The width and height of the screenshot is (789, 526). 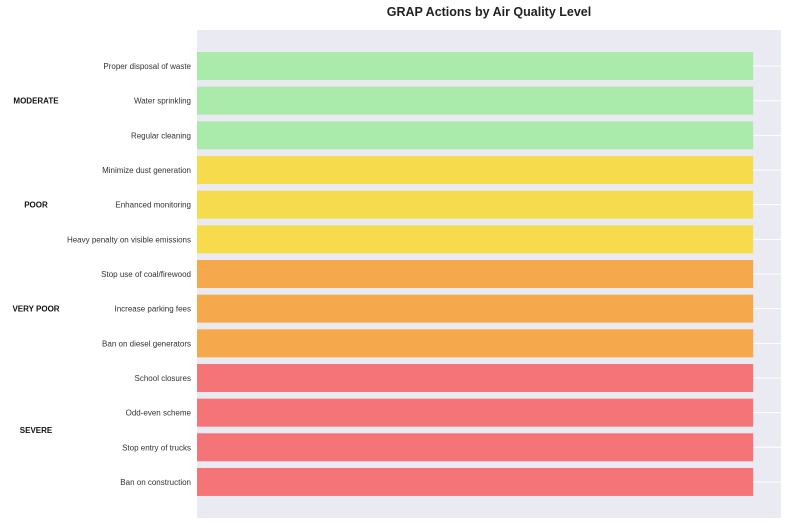 What do you see at coordinates (146, 170) in the screenshot?
I see `y-tick-label: Minimize dust generation` at bounding box center [146, 170].